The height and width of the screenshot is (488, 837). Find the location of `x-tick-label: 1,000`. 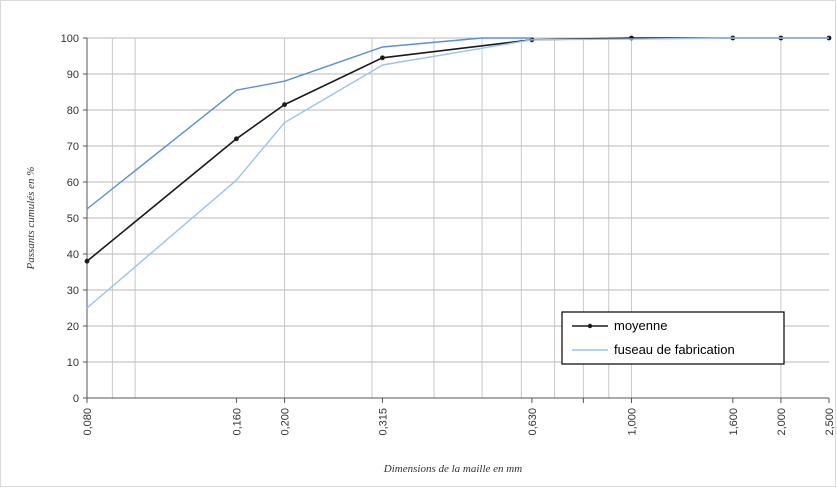

x-tick-label: 1,000 is located at coordinates (632, 422).